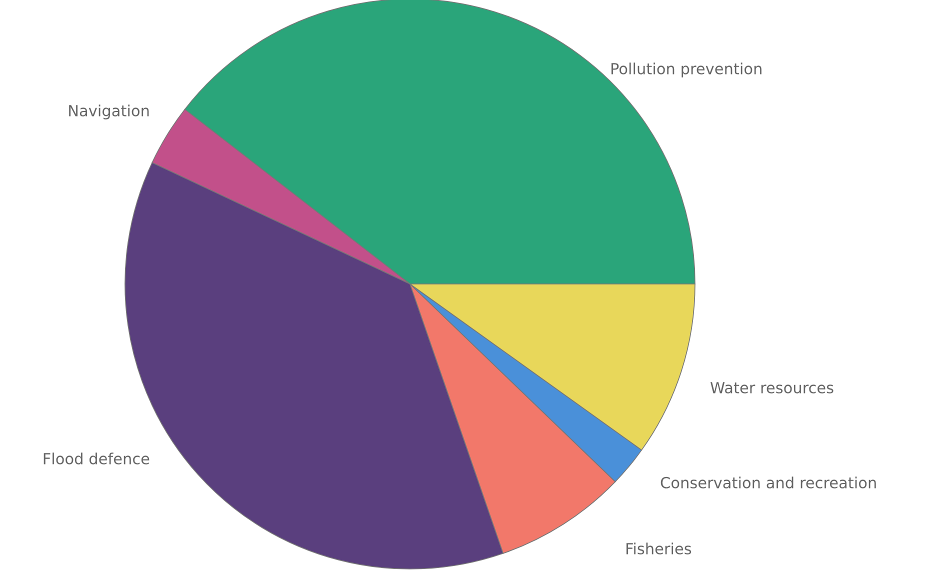  What do you see at coordinates (687, 70) in the screenshot?
I see `slice-label: Pollution prevention` at bounding box center [687, 70].